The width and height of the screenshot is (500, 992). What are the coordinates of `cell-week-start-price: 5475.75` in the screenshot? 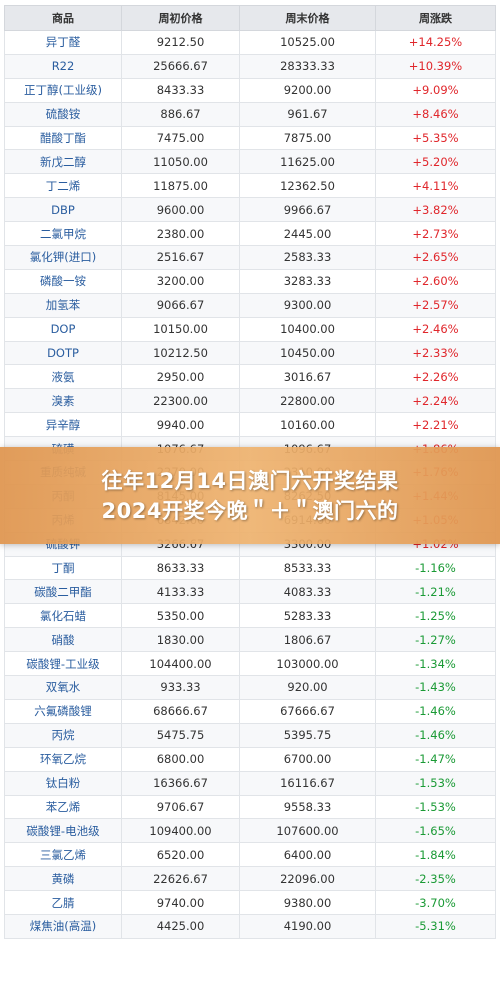 It's located at (180, 735).